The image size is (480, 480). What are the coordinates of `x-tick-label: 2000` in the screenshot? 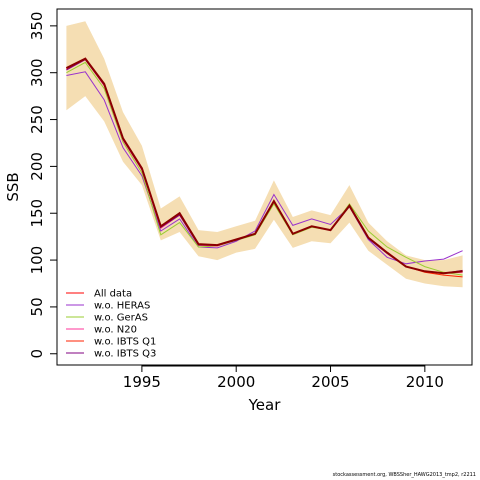 It's located at (236, 382).